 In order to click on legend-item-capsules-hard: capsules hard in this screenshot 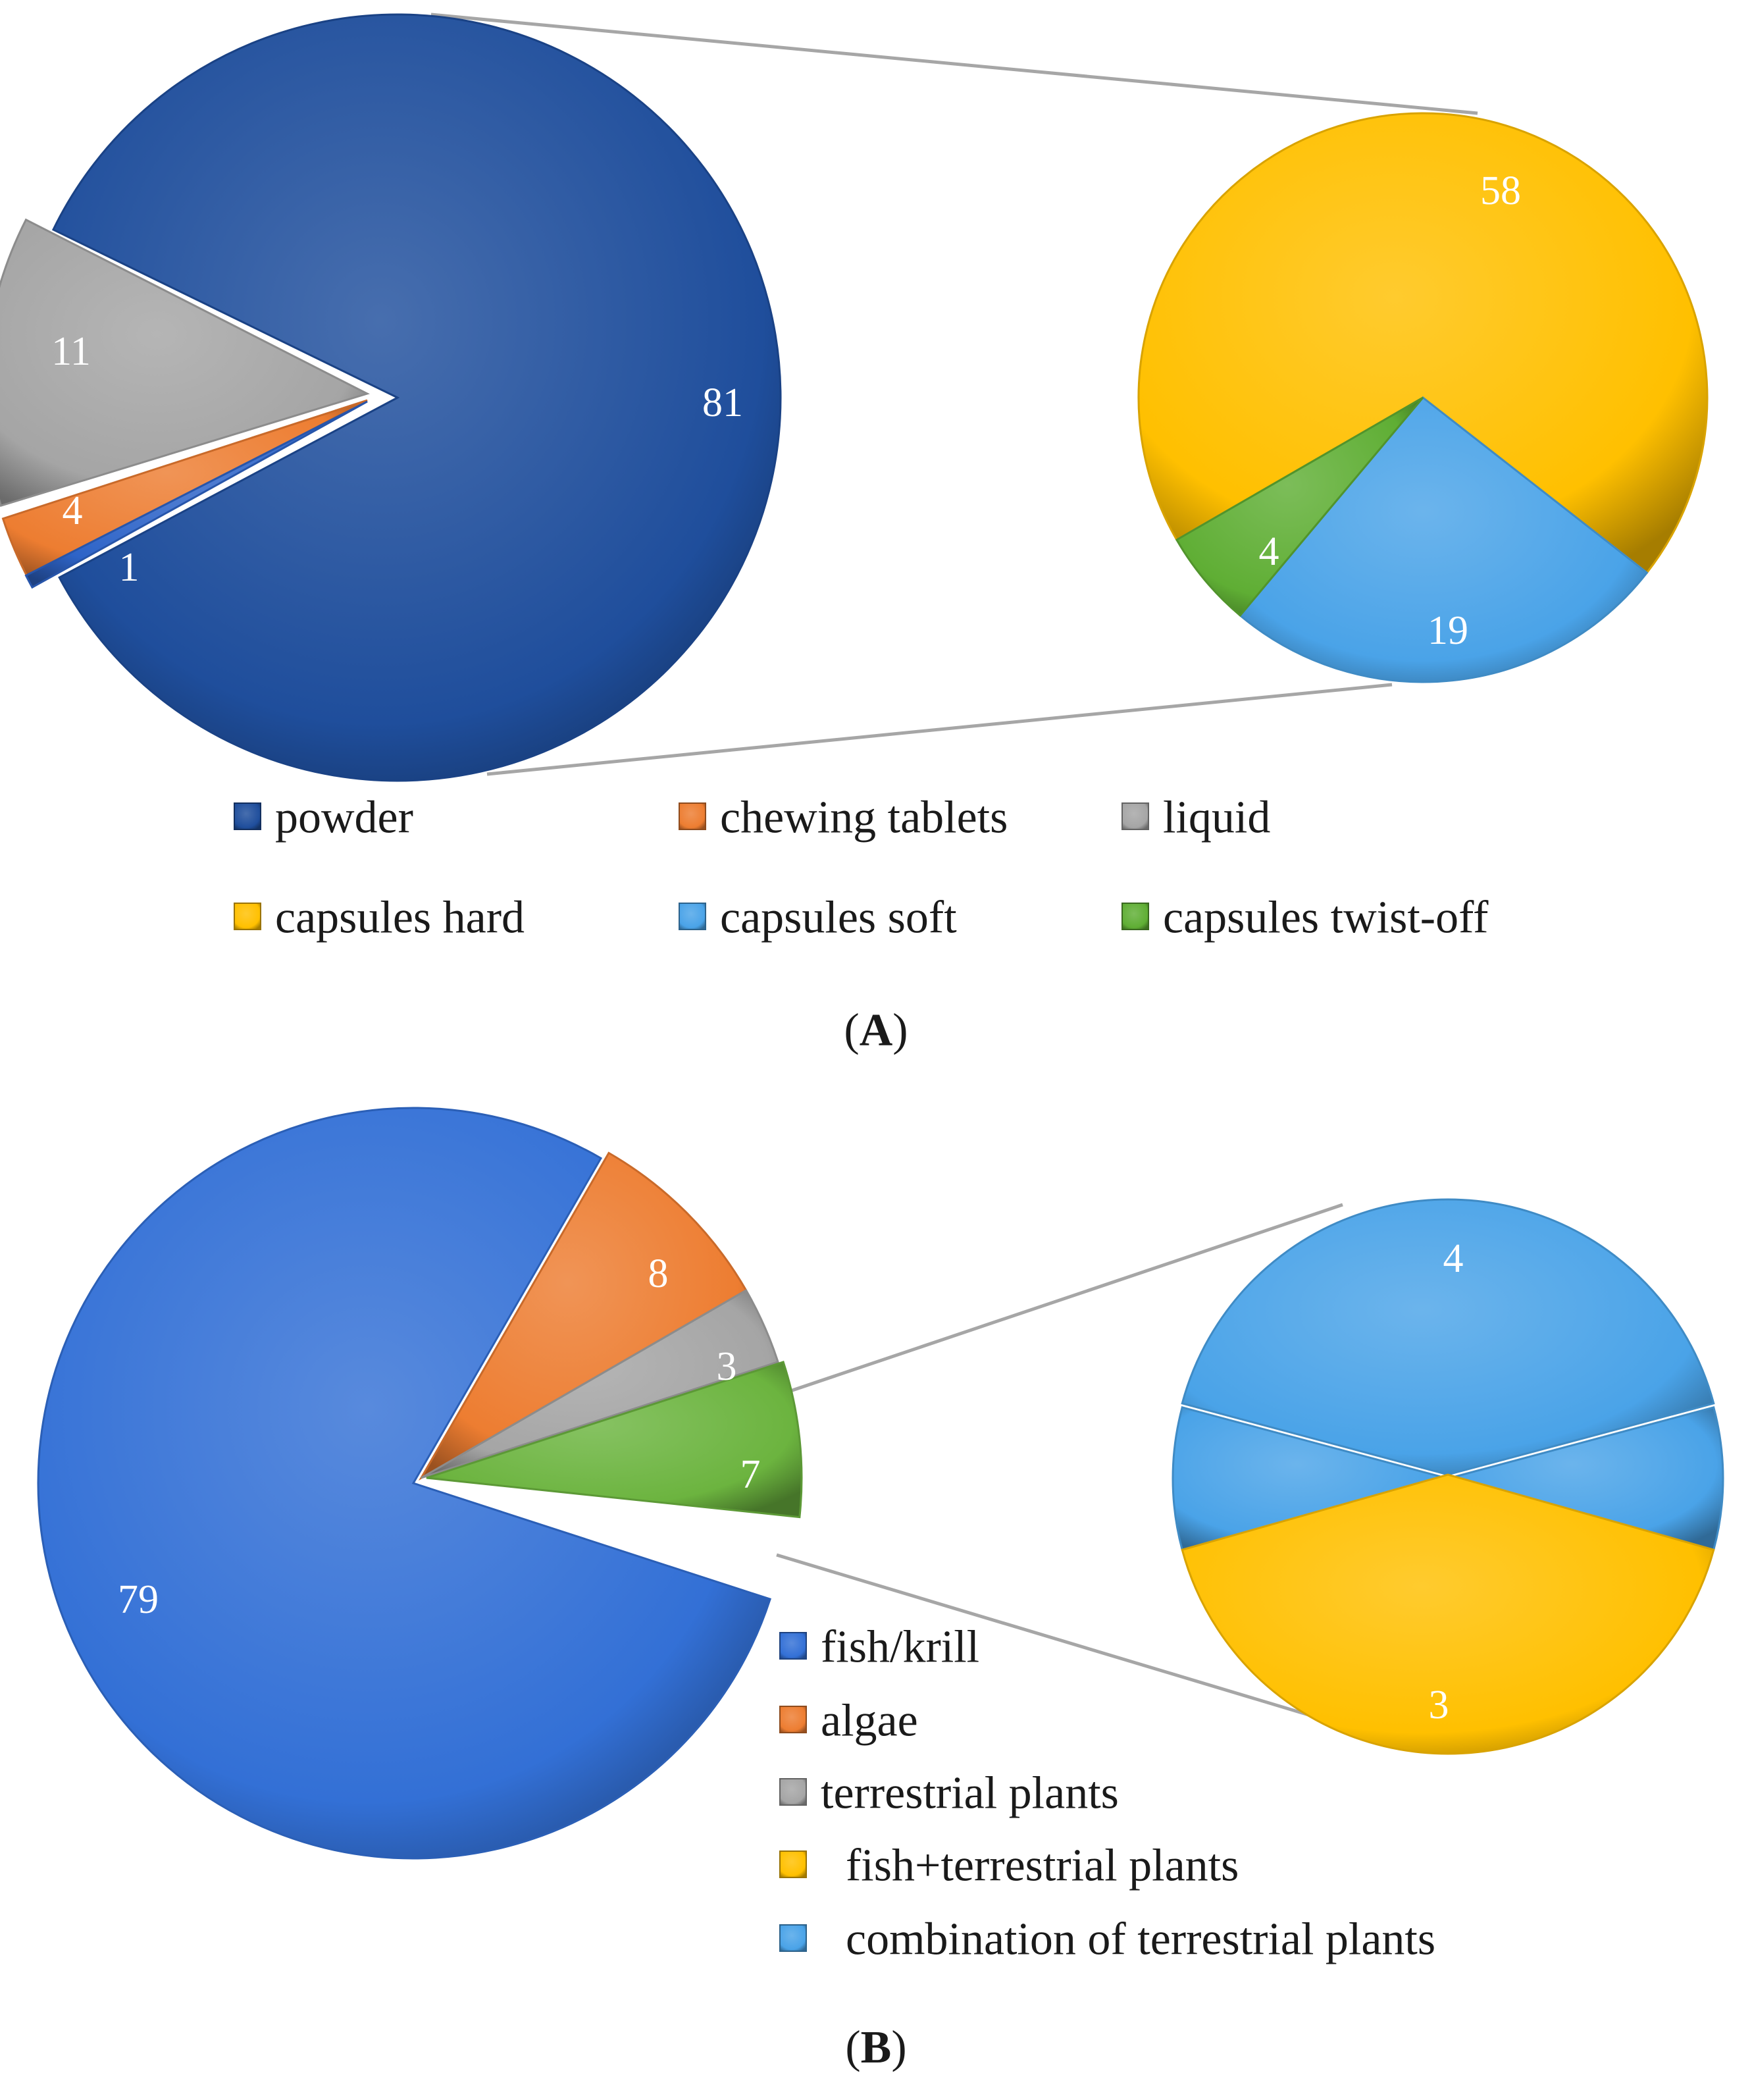, I will do `click(380, 918)`.